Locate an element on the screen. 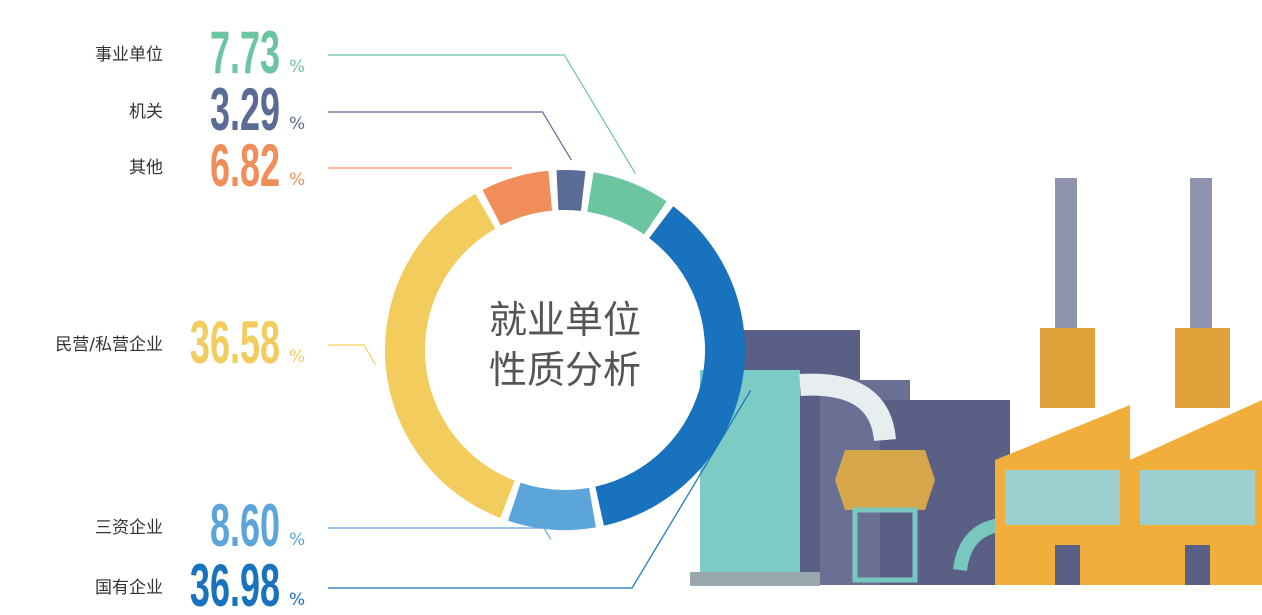 The image size is (1262, 615). value-label-group: 3.29 is located at coordinates (245, 109).